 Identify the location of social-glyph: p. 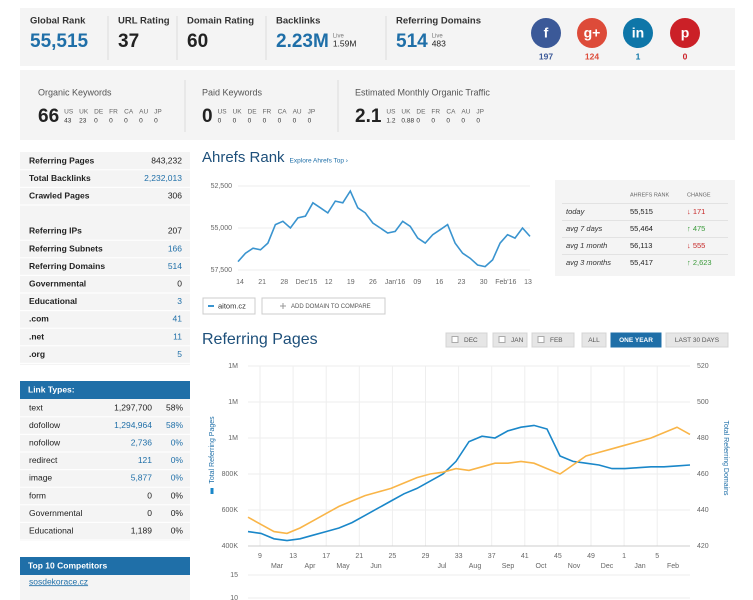
(685, 33).